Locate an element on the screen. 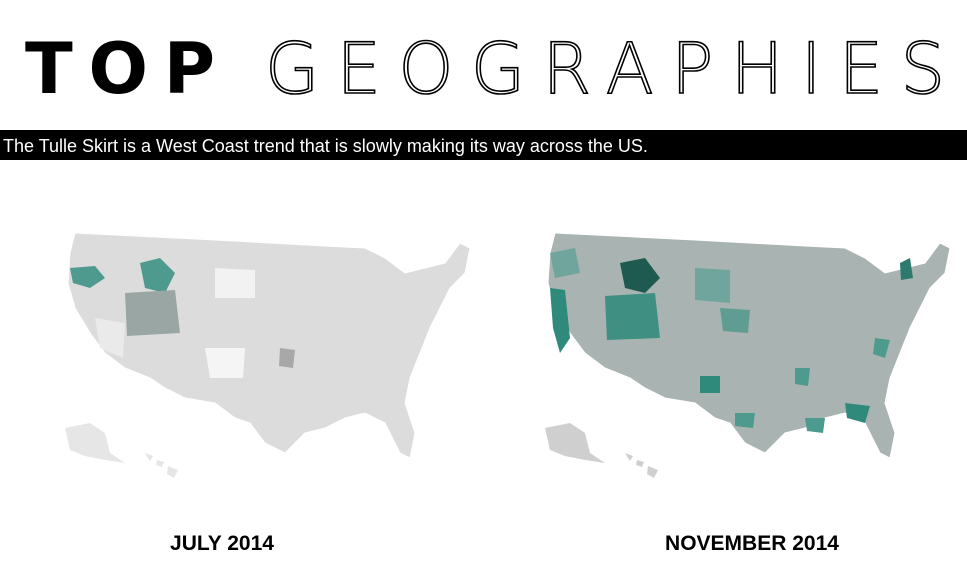  subtitle-bar is located at coordinates (483, 145).